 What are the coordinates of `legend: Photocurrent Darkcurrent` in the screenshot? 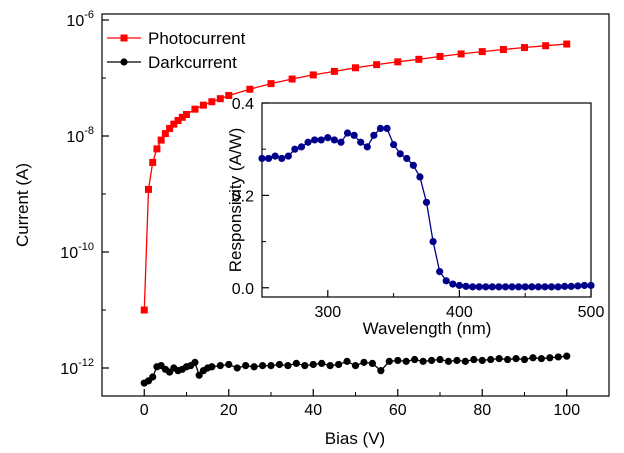 It's located at (176, 50).